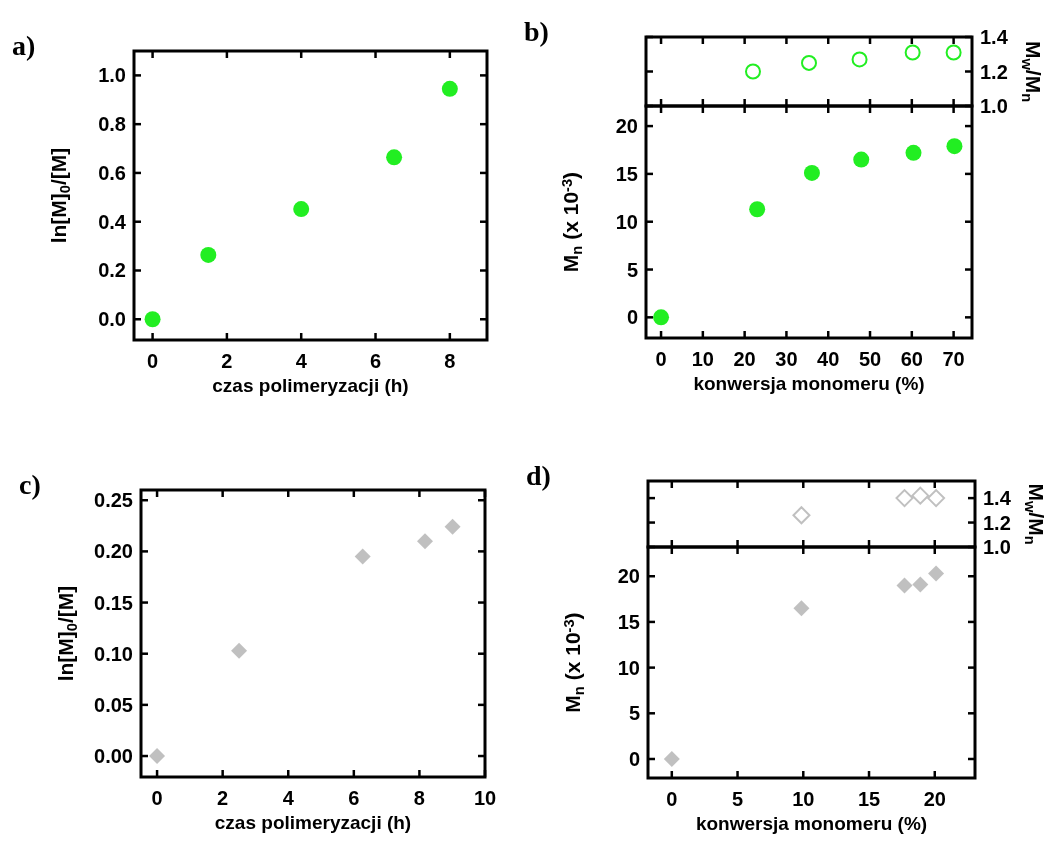 The image size is (1060, 842). Describe the element at coordinates (112, 270) in the screenshot. I see `y-tick-label: 0.2` at that location.